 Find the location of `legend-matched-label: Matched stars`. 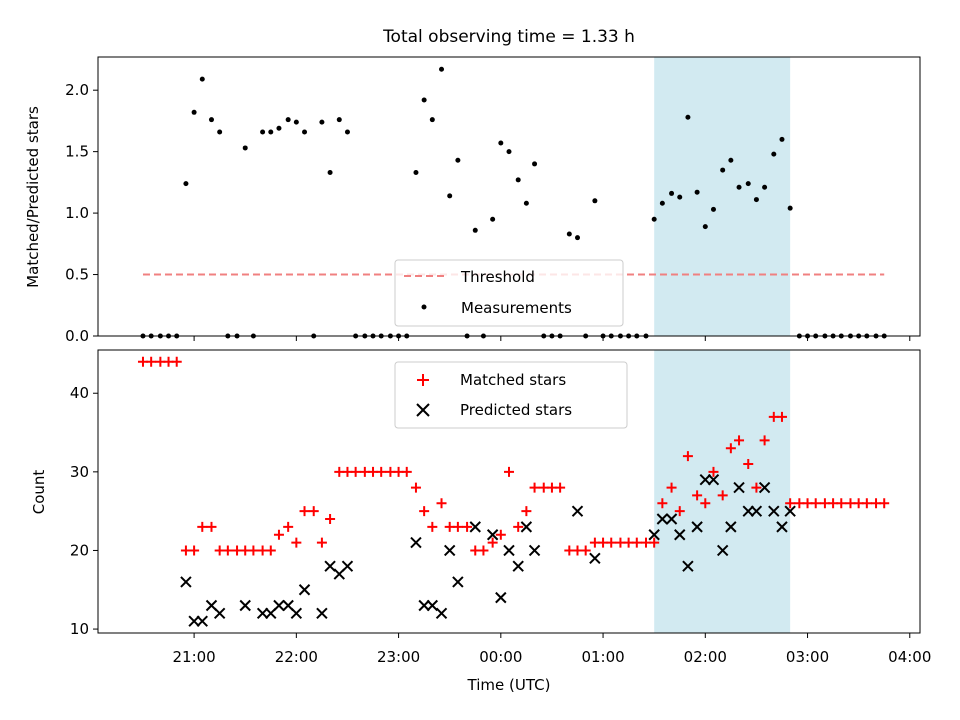

legend-matched-label: Matched stars is located at coordinates (513, 380).